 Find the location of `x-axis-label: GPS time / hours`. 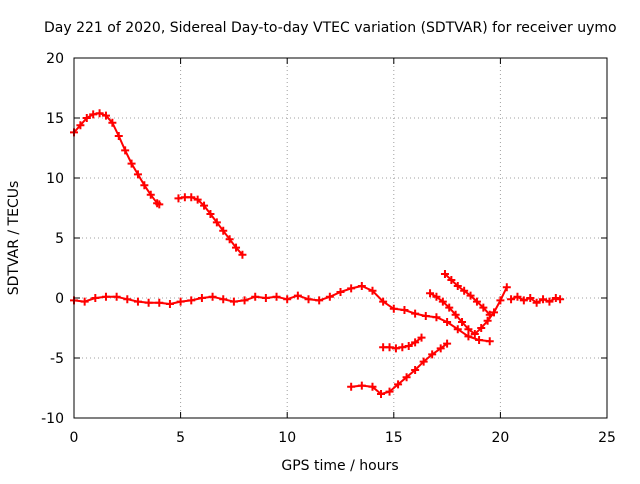

x-axis-label: GPS time / hours is located at coordinates (339, 466).